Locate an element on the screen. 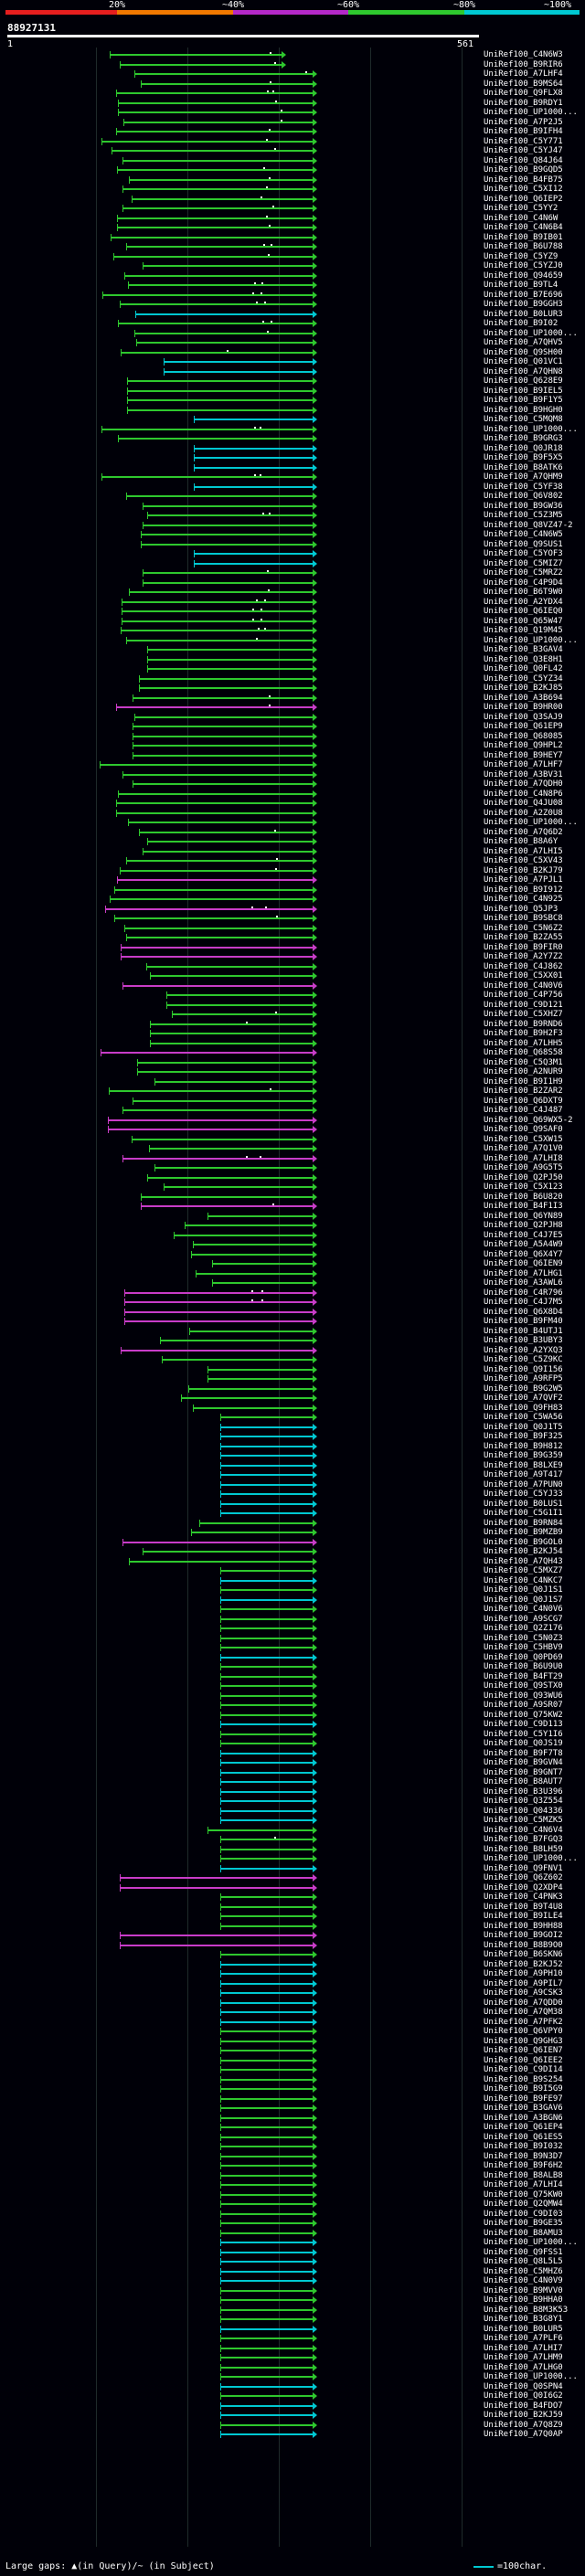 The width and height of the screenshot is (585, 2576). hit-label-link: UniRef100_B2KJ54 is located at coordinates (523, 1551).